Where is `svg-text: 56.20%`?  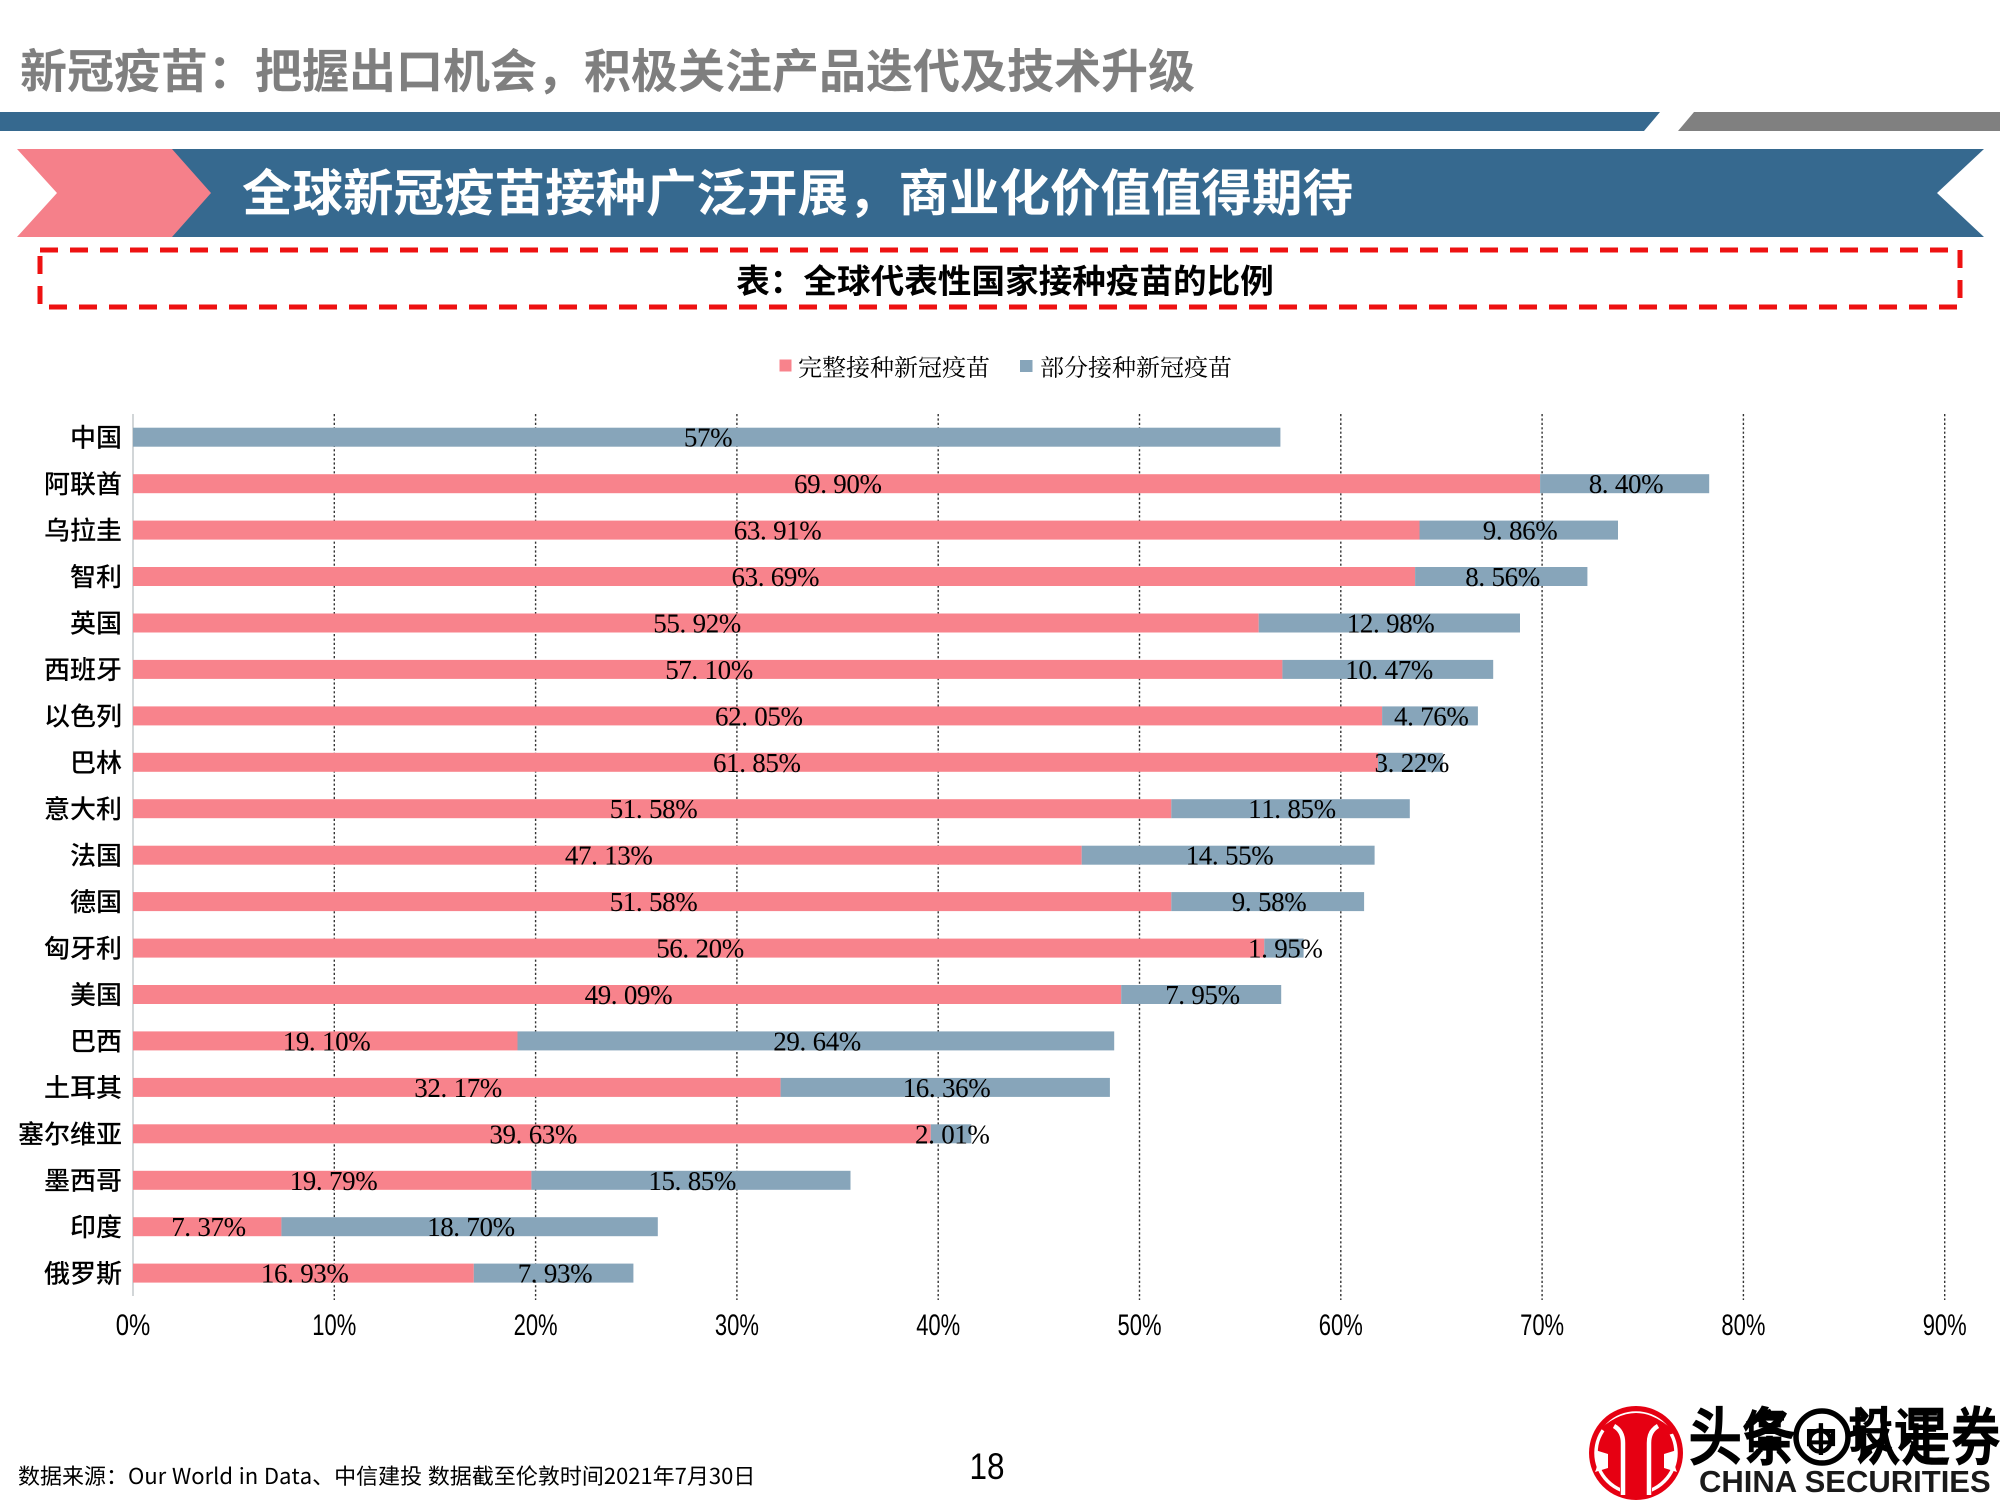 svg-text: 56.20% is located at coordinates (700, 949).